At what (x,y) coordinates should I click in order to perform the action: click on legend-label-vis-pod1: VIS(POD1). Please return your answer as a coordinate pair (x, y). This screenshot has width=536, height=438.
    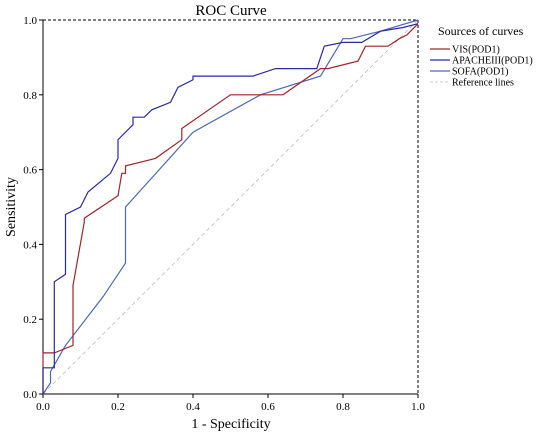
    Looking at the image, I should click on (476, 50).